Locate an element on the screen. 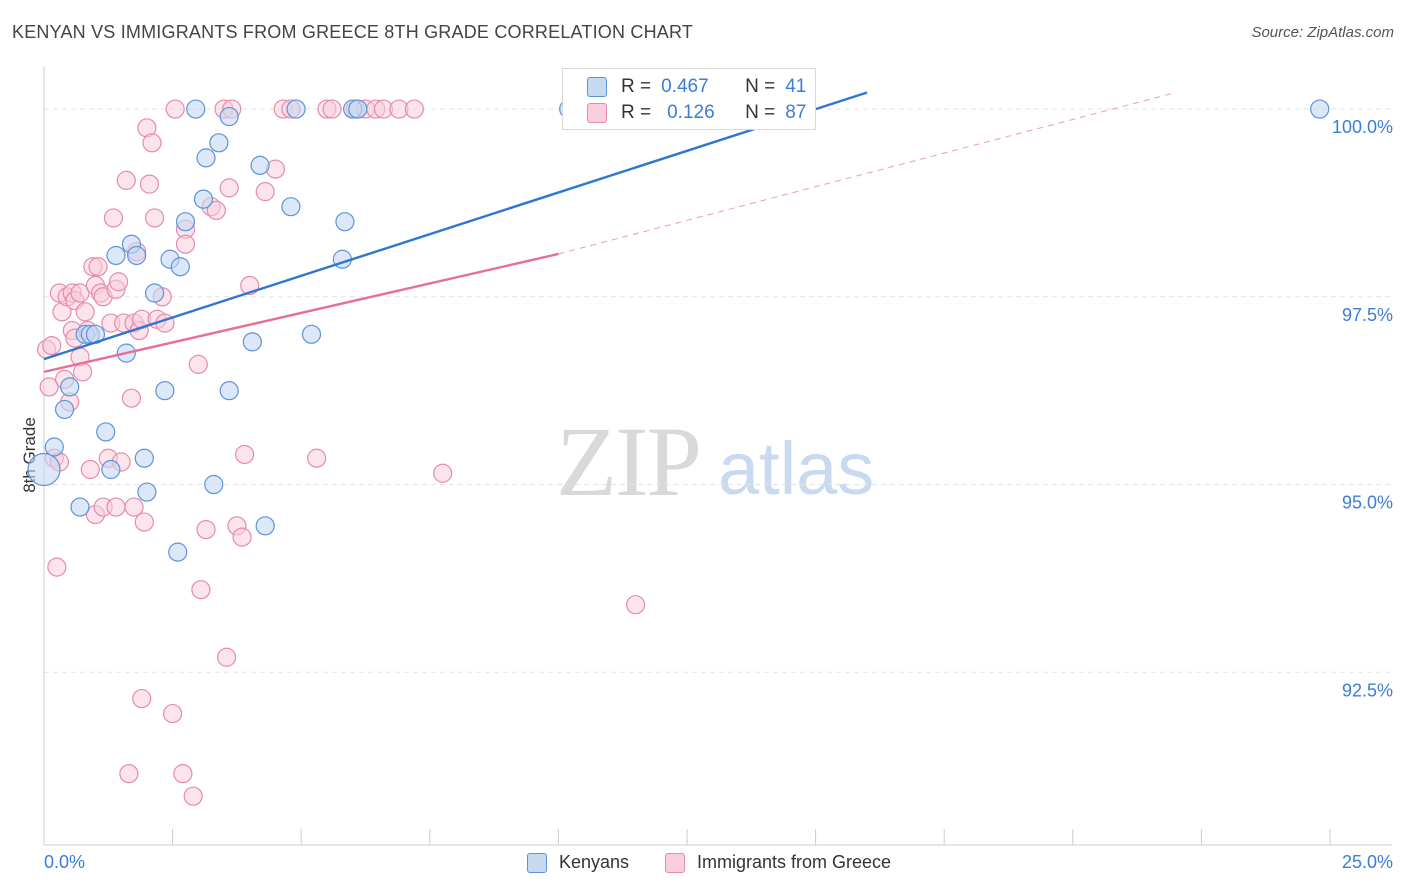 This screenshot has width=1406, height=892. legend-item-greece: Immigrants from Greece is located at coordinates (778, 862).